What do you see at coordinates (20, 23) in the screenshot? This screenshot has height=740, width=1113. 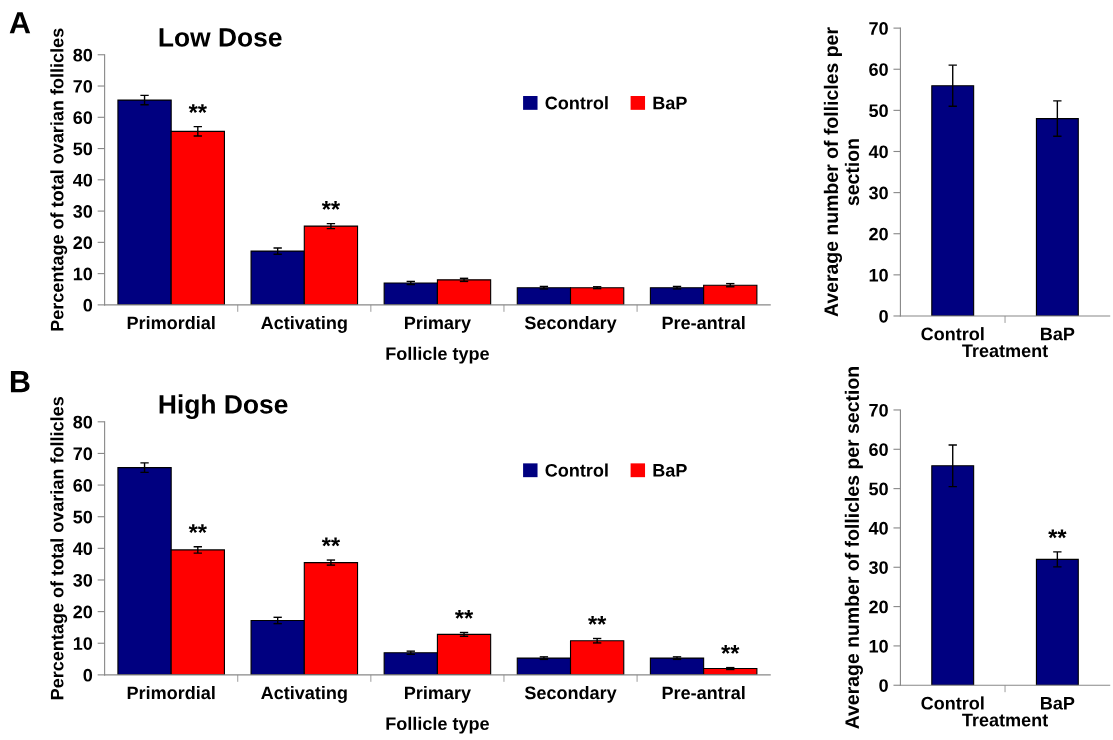 I see `text: A` at bounding box center [20, 23].